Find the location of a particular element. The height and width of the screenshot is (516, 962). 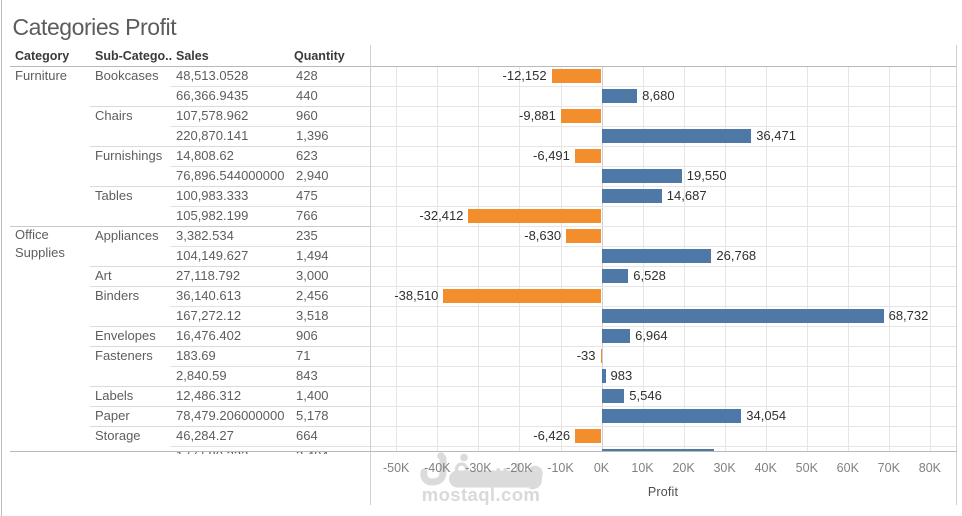

svg-text: mostaql.com is located at coordinates (481, 494).